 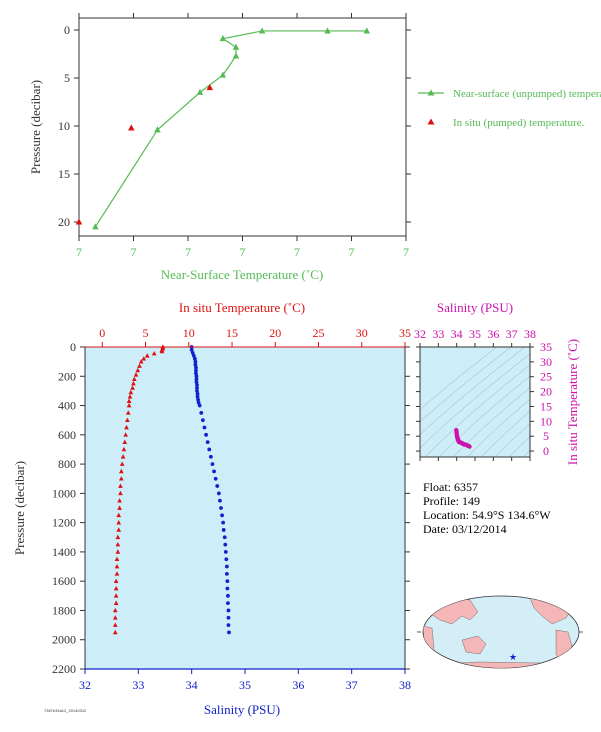 What do you see at coordinates (171, 489) in the screenshot?
I see `main-series-group` at bounding box center [171, 489].